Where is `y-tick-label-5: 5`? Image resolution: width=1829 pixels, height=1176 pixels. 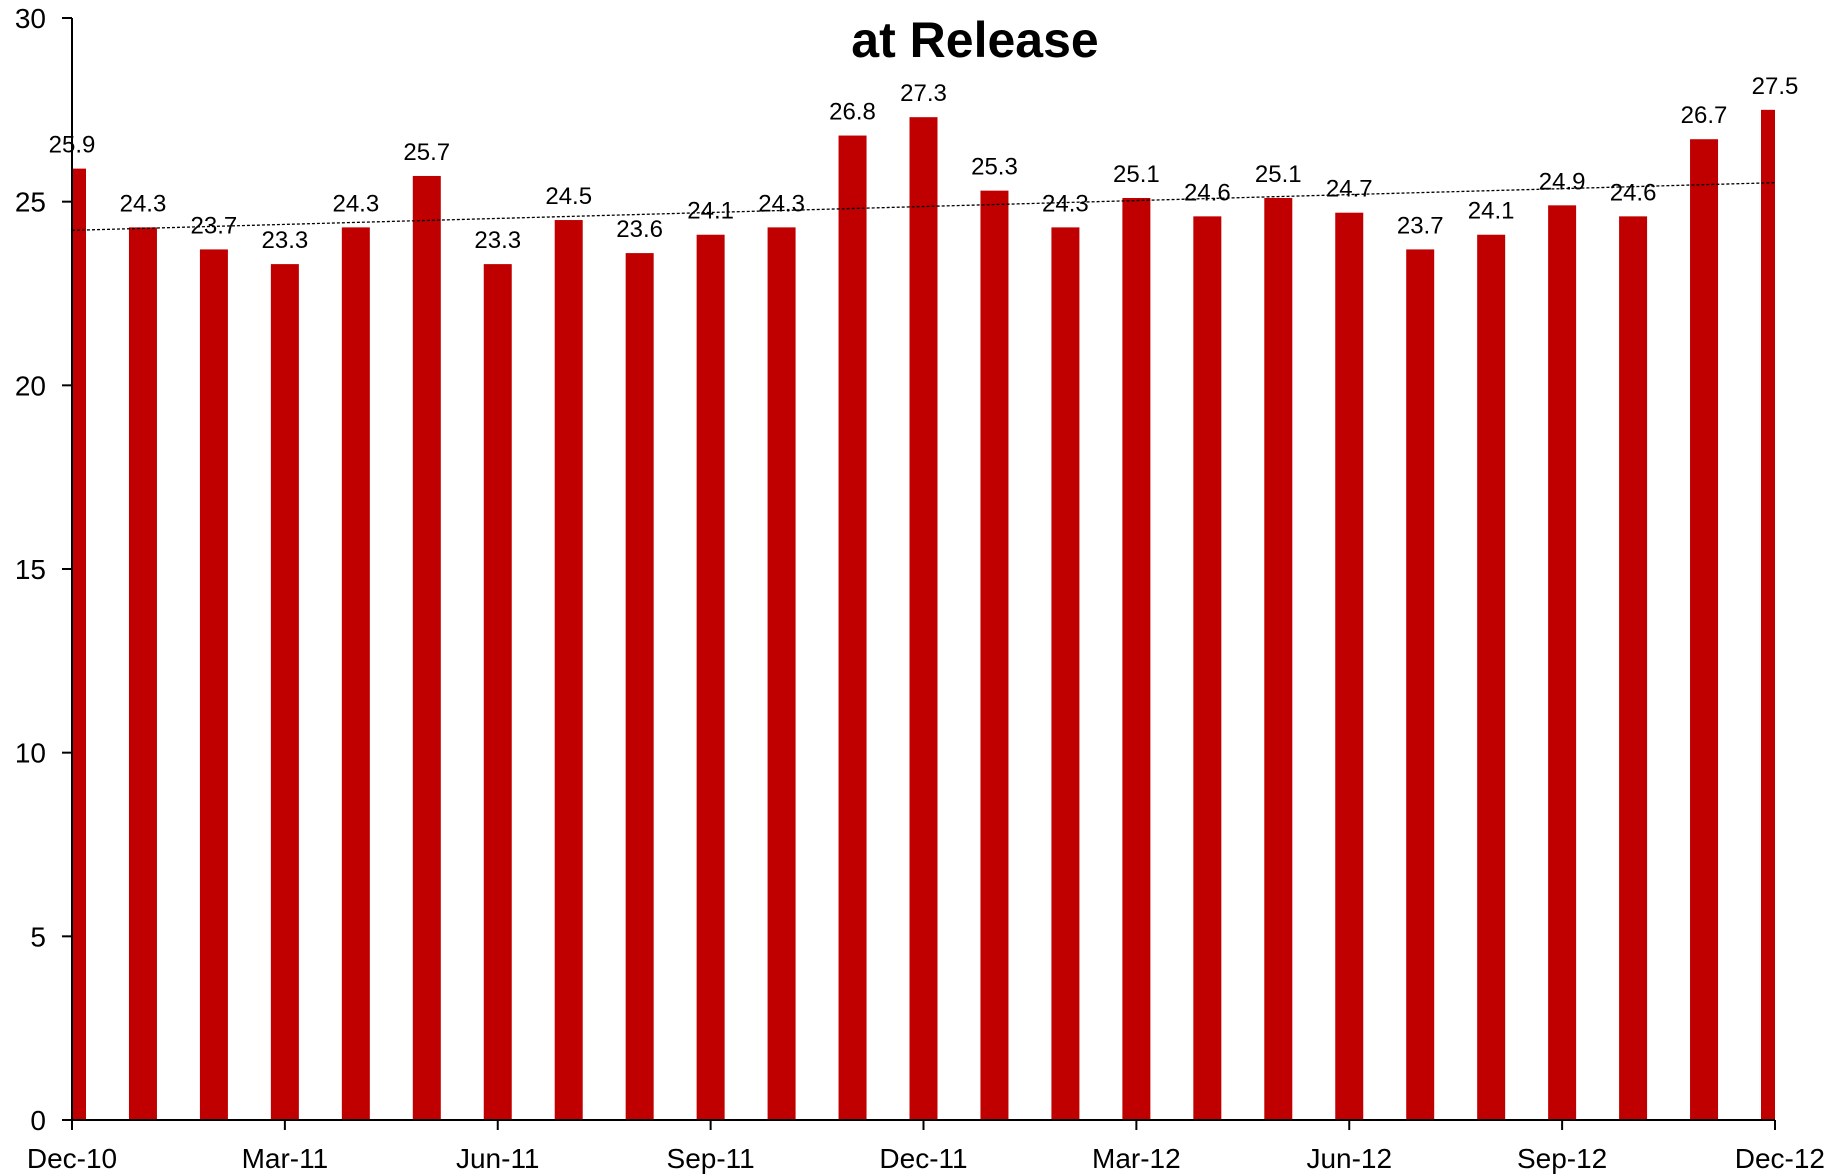
y-tick-label-5: 5 is located at coordinates (38, 936).